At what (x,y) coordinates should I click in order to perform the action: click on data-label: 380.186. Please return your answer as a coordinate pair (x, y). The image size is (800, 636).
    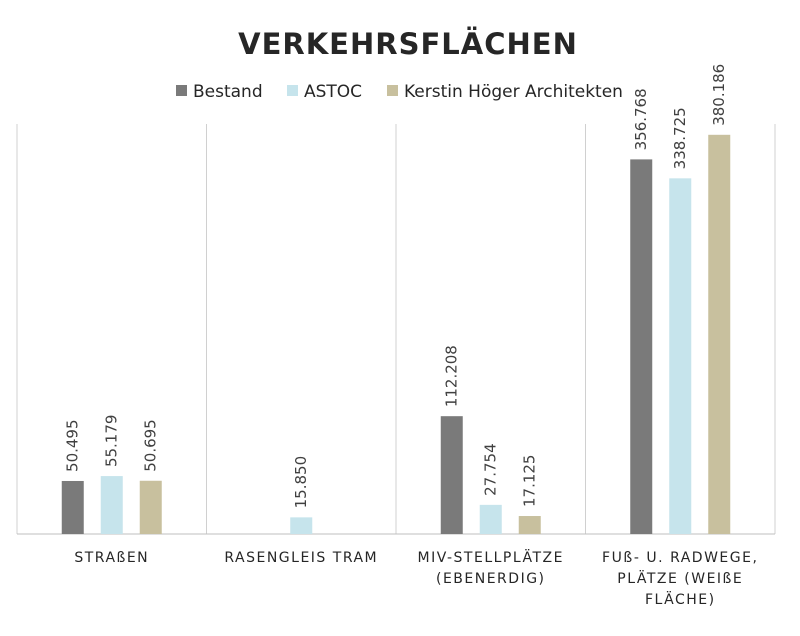
    Looking at the image, I should click on (719, 95).